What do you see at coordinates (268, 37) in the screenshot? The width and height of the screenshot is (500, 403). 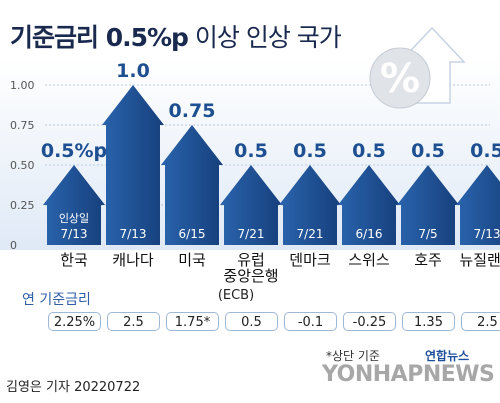 I see `title-subtitle: 이상 인상 국가` at bounding box center [268, 37].